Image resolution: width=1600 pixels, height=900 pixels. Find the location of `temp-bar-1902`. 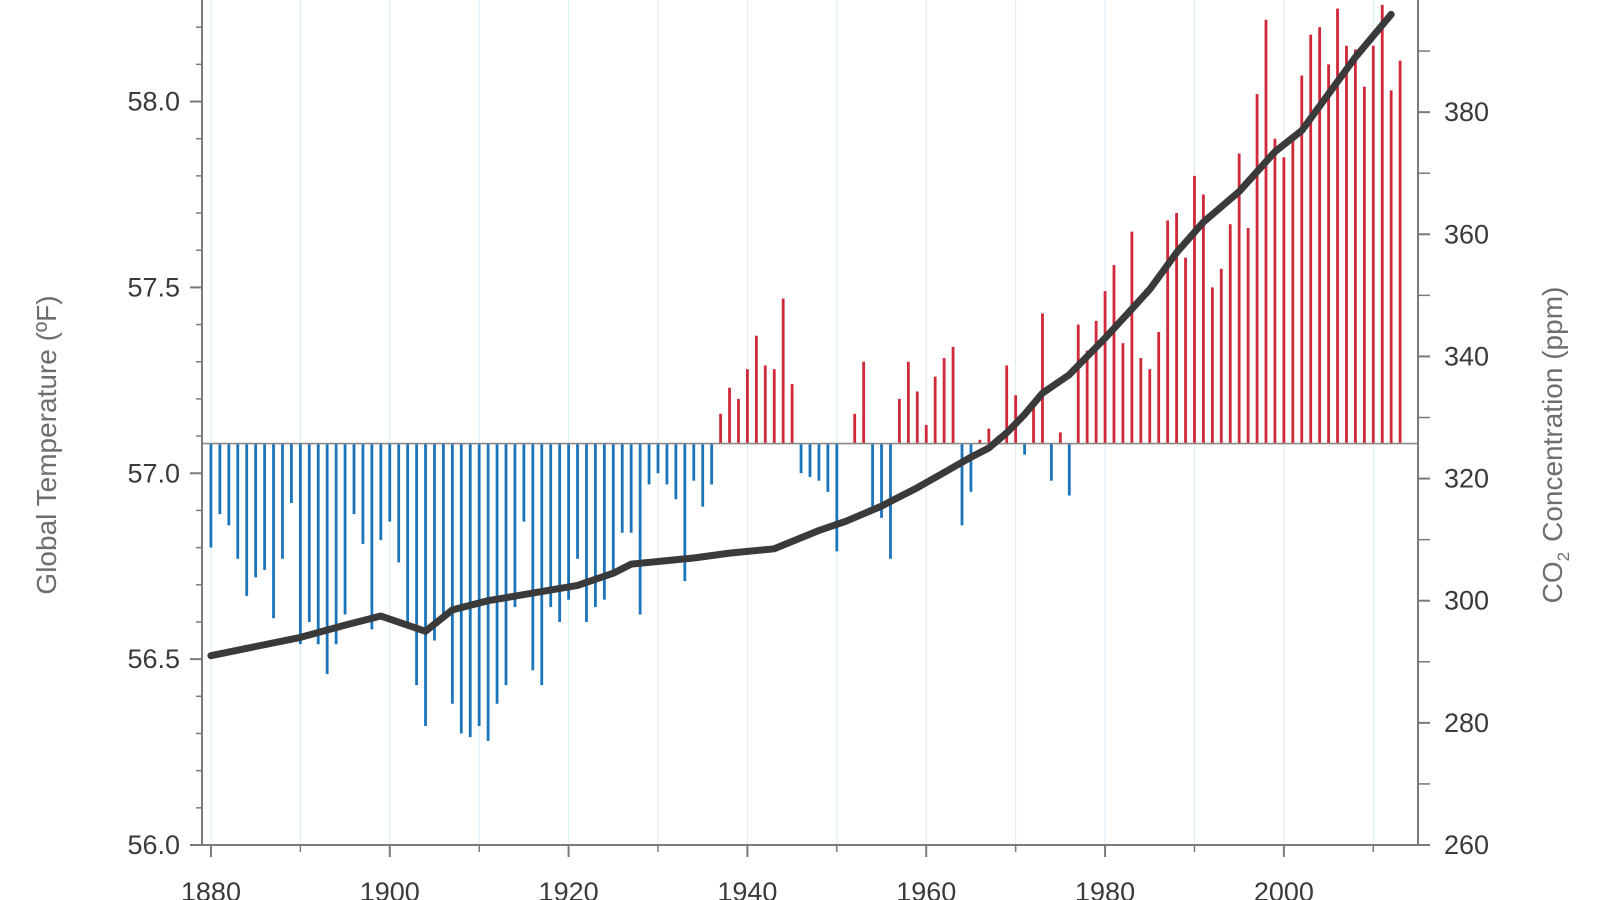

temp-bar-1902 is located at coordinates (408, 532).